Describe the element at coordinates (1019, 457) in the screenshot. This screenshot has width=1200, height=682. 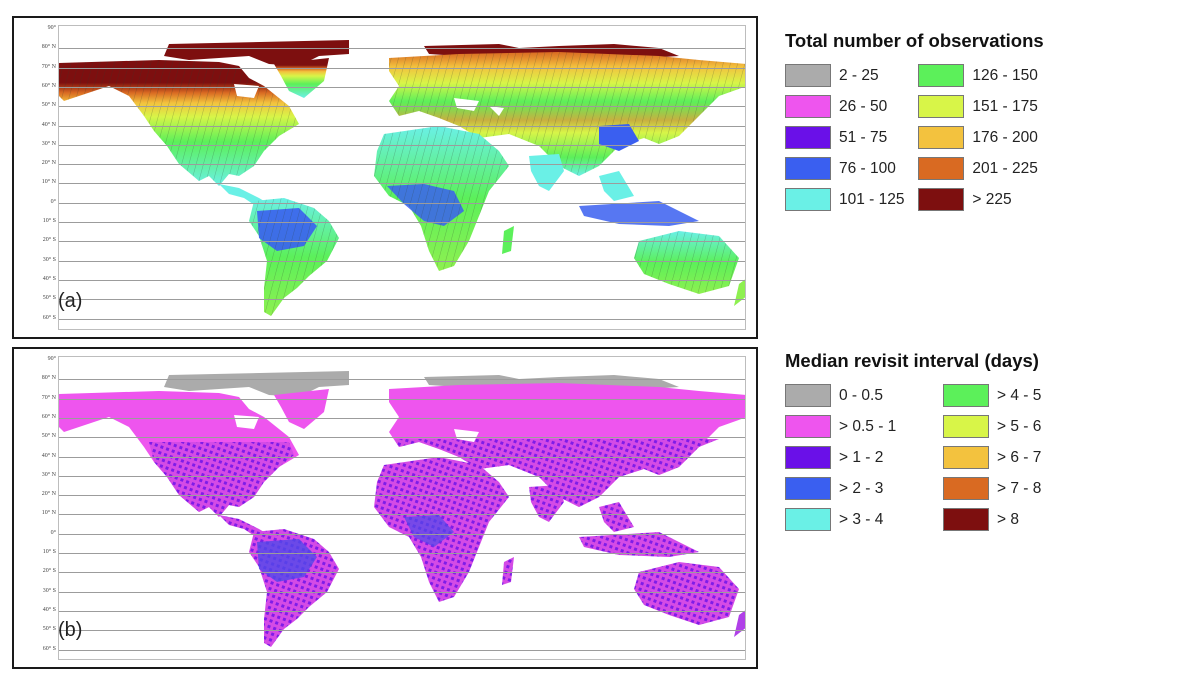
I see `legend-label: > 6 - 7` at that location.